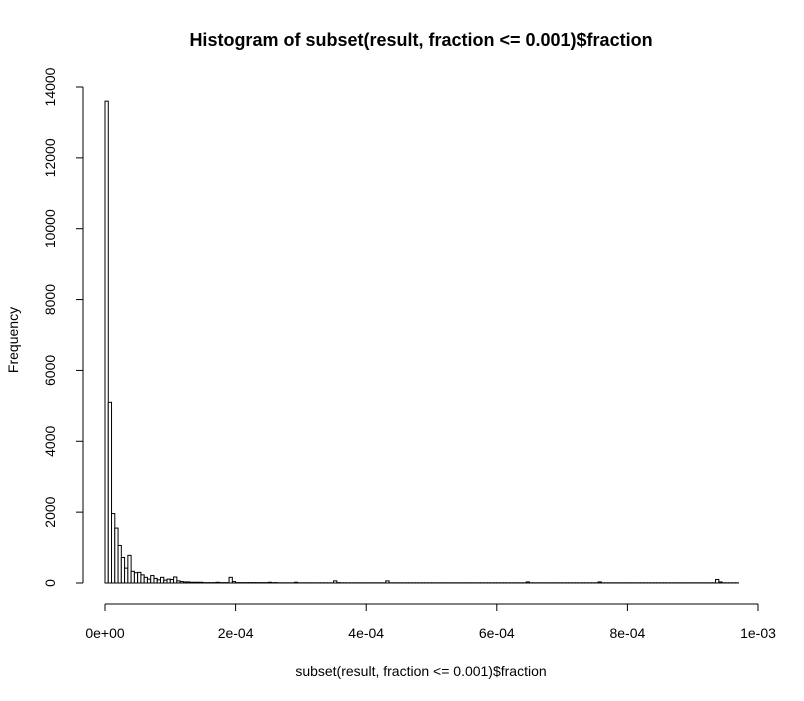 The image size is (804, 701). I want to click on y-tick-label: 4000, so click(50, 441).